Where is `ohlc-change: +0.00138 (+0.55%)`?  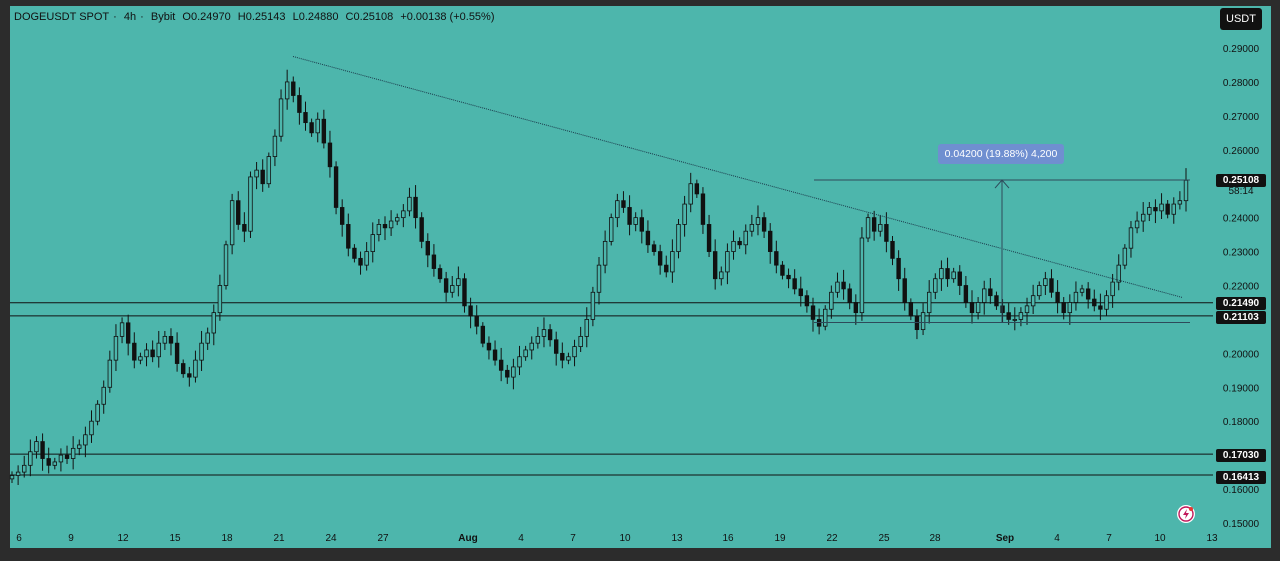
ohlc-change: +0.00138 (+0.55%) is located at coordinates (447, 17).